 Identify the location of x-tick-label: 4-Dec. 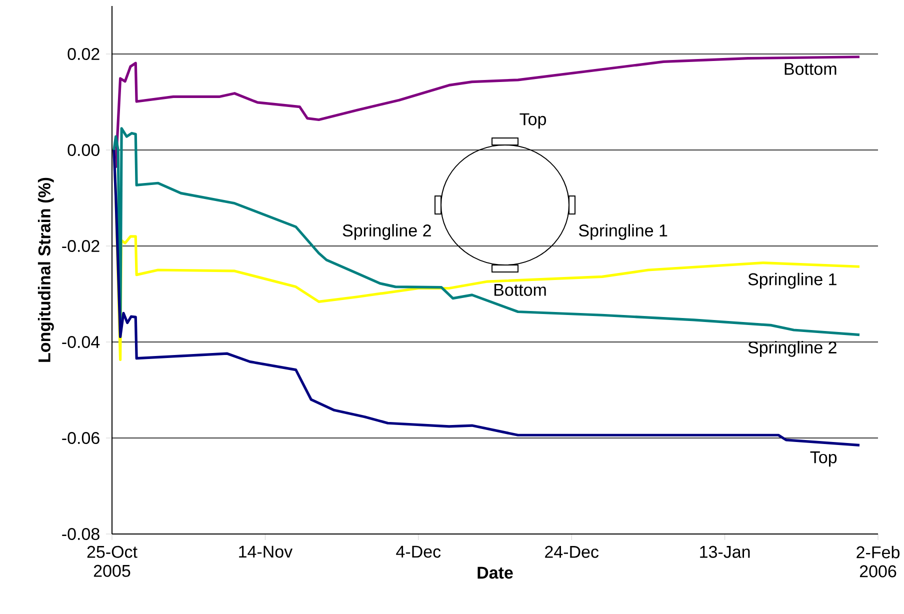
(418, 552).